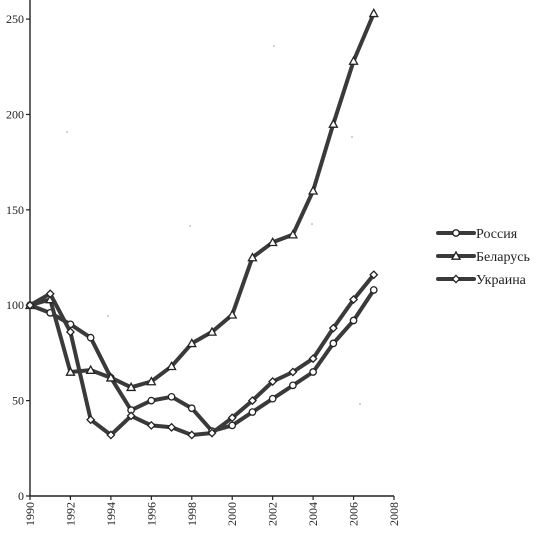  I want to click on y-tick-label: 50, so click(18, 401).